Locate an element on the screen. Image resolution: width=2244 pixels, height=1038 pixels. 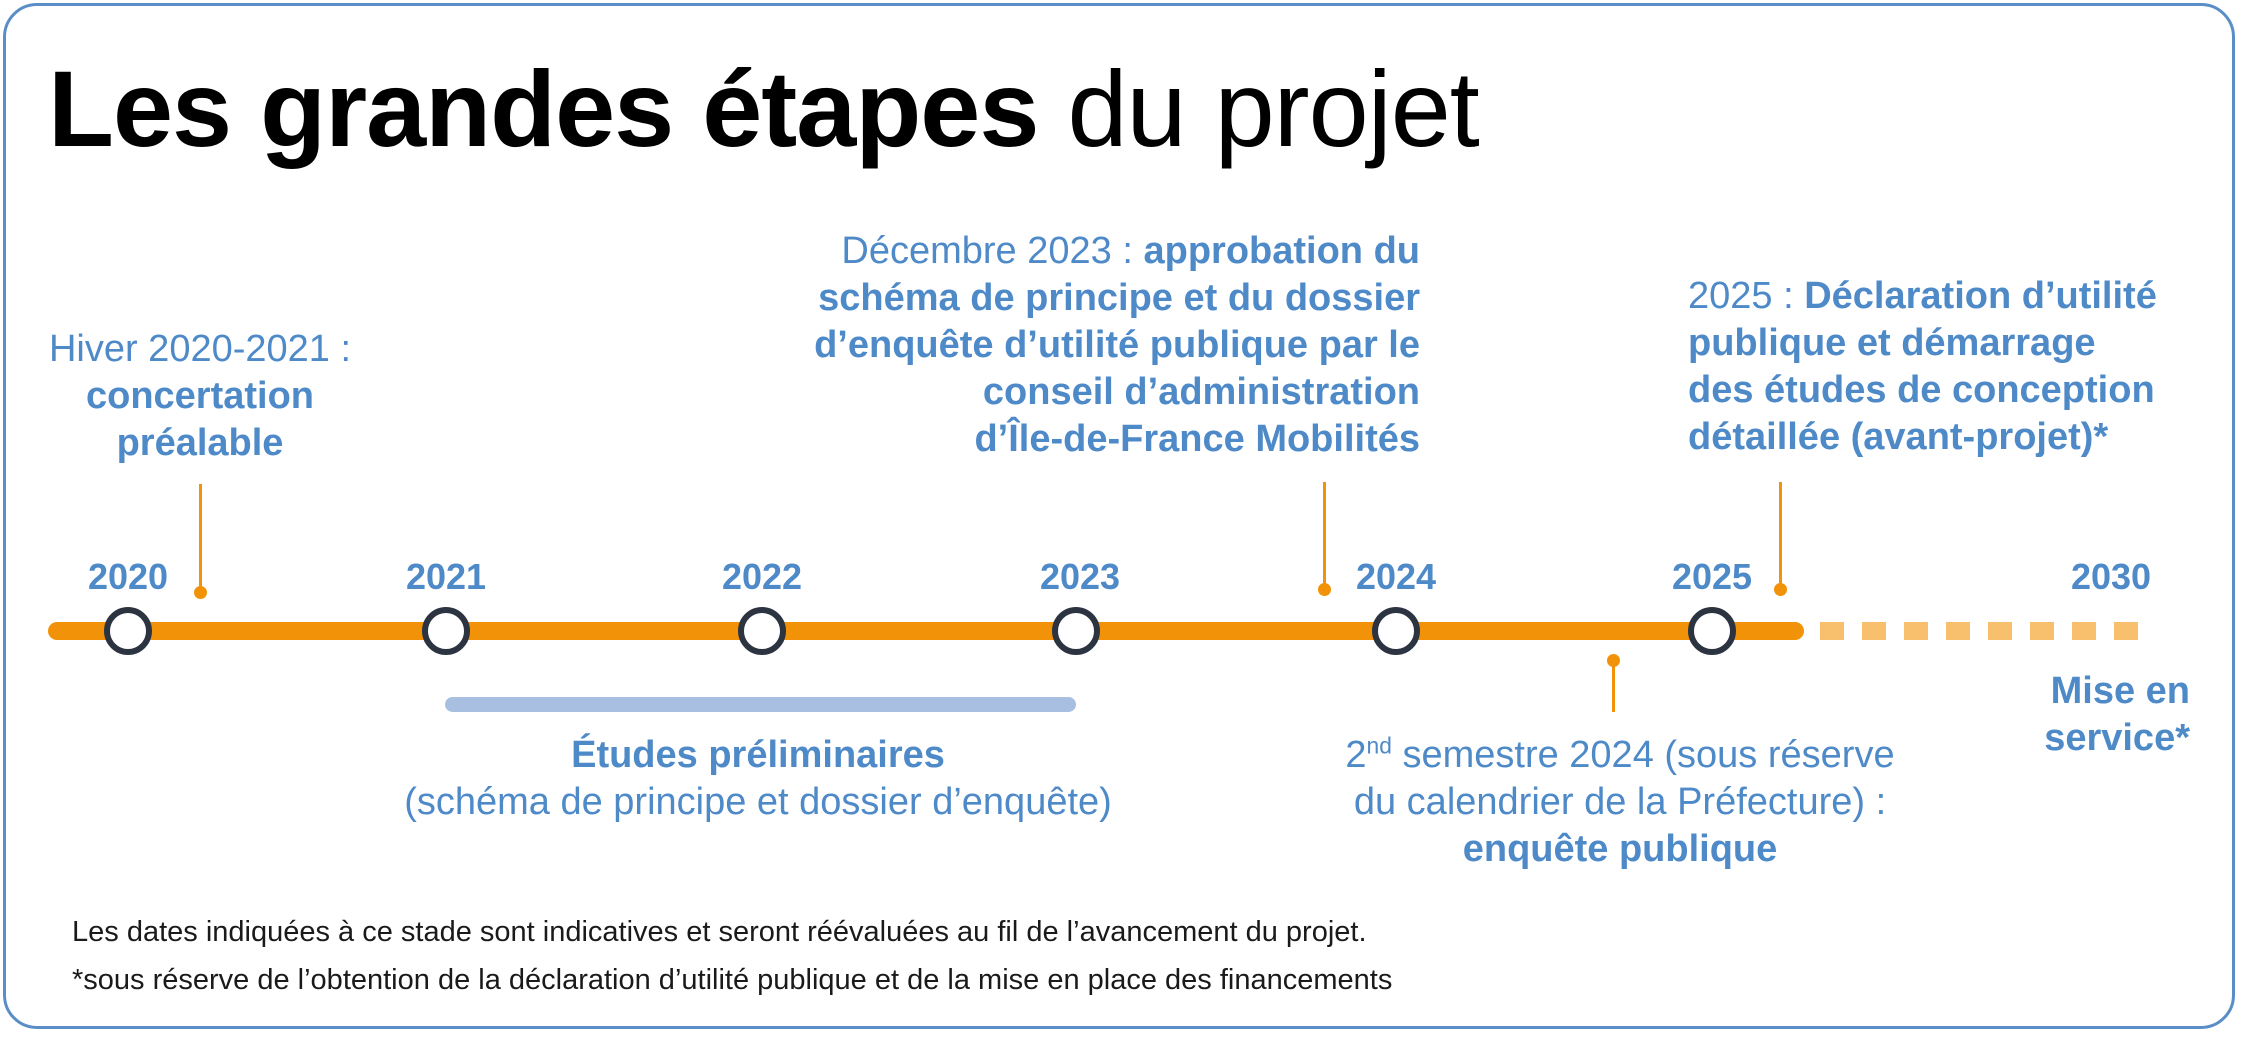
year-label-2024: 2024 is located at coordinates (1396, 576).